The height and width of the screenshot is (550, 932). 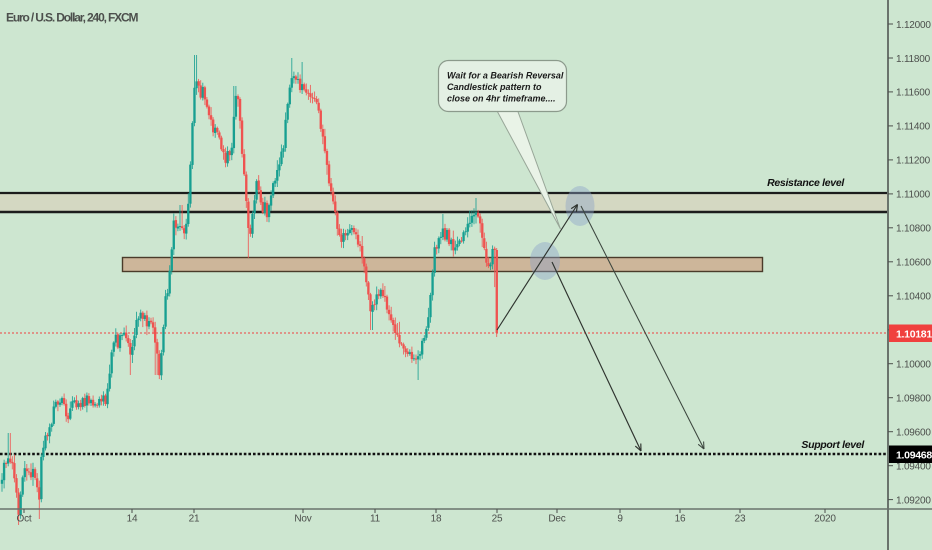 I want to click on svg-text: 1.11200, so click(x=913, y=161).